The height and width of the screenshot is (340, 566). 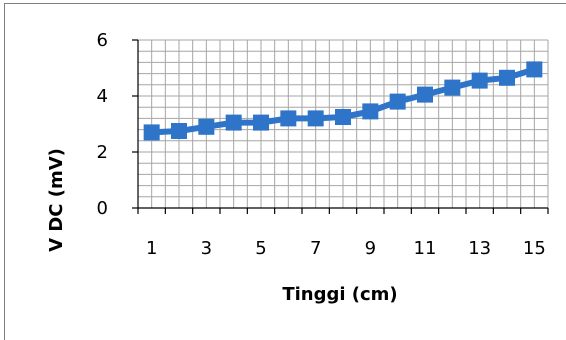 I want to click on x-tick-label: 15, so click(x=534, y=248).